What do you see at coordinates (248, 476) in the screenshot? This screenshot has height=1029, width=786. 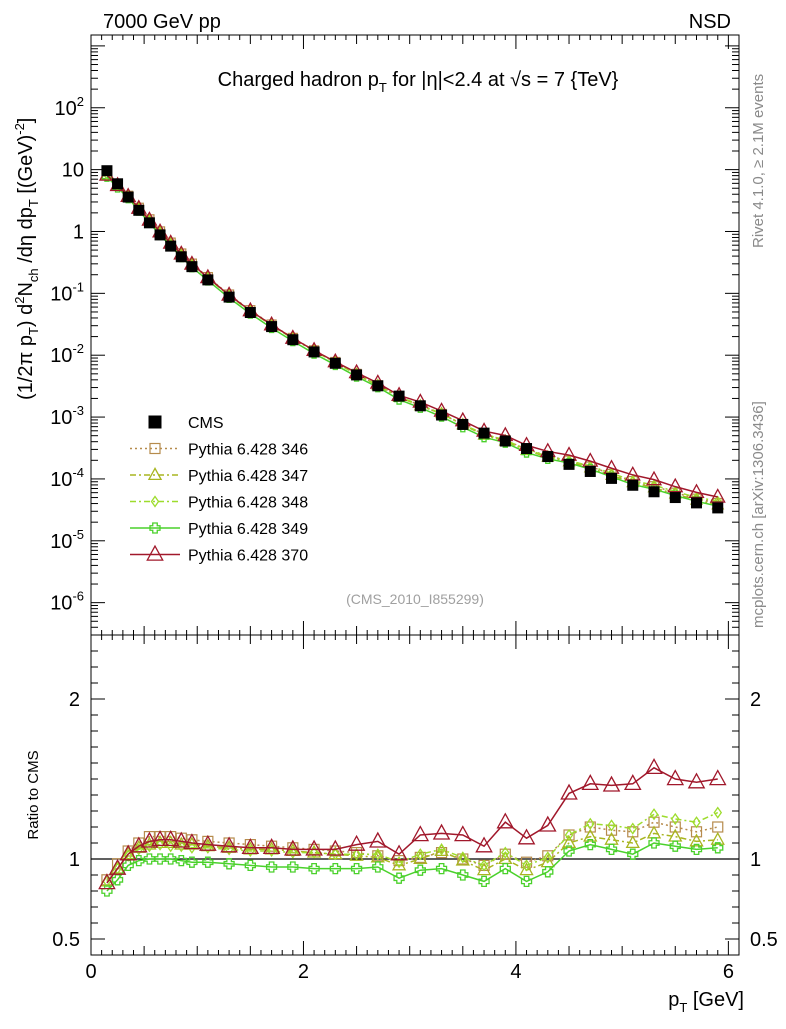 I see `legend-label-2: Pythia 6.428 347` at bounding box center [248, 476].